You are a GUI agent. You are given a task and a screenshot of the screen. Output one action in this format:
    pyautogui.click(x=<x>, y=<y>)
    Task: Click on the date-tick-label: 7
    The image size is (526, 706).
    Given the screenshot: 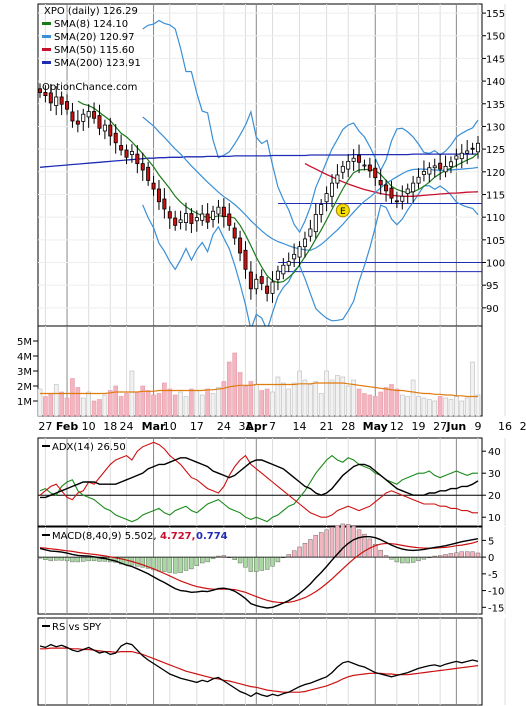 What is the action you would take?
    pyautogui.click(x=272, y=426)
    